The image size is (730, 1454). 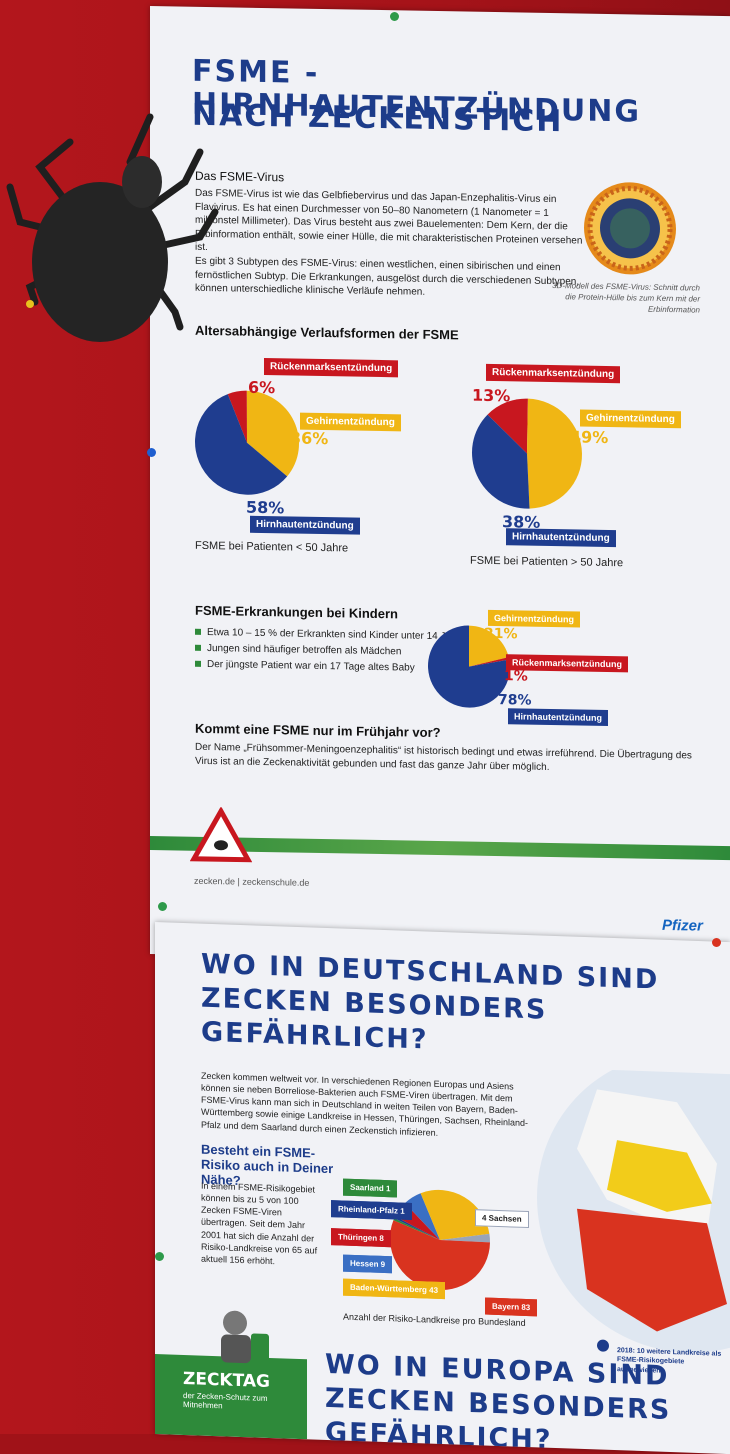 What do you see at coordinates (112, 227) in the screenshot?
I see `tick-decoration-image` at bounding box center [112, 227].